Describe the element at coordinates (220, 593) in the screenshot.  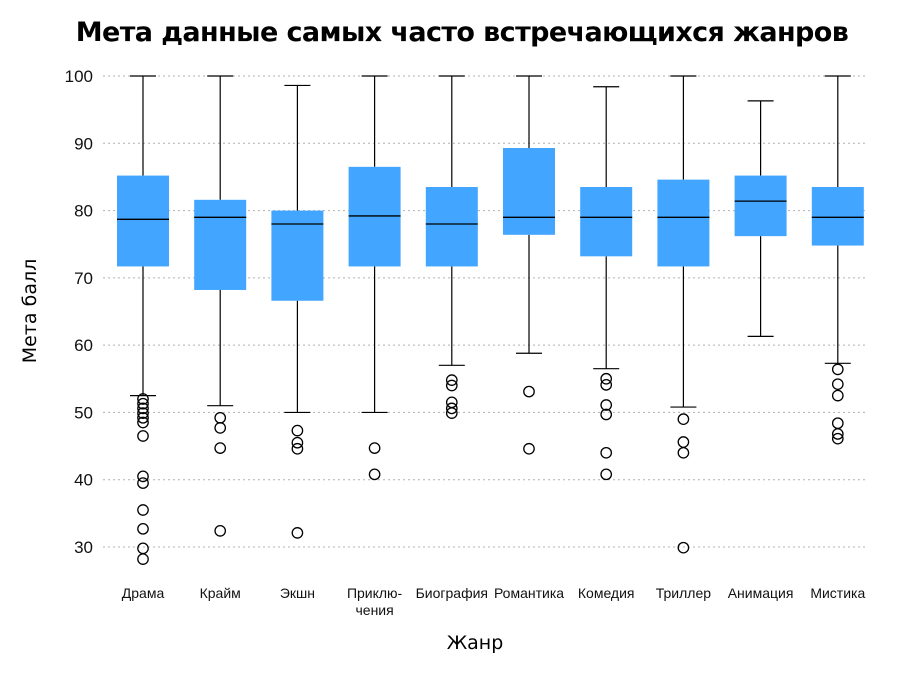
I see `x-tick-label: Крайм` at that location.